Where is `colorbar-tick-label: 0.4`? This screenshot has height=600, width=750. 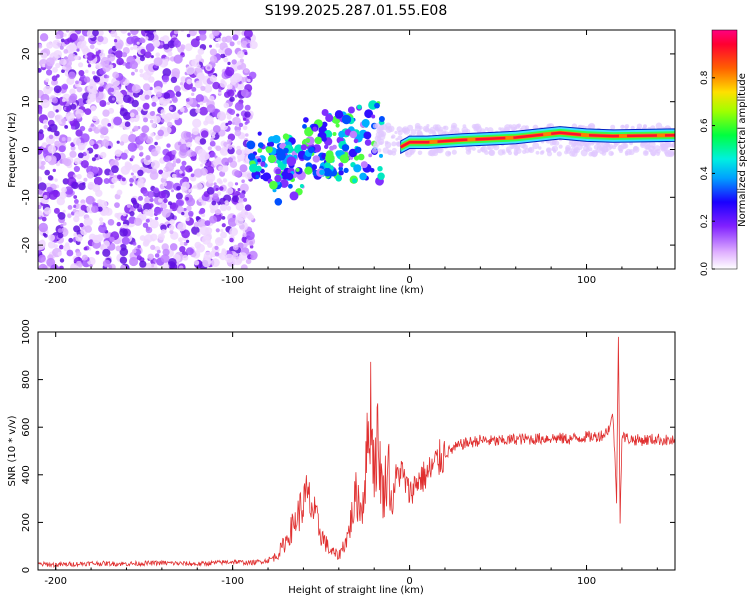 colorbar-tick-label: 0.4 is located at coordinates (705, 173).